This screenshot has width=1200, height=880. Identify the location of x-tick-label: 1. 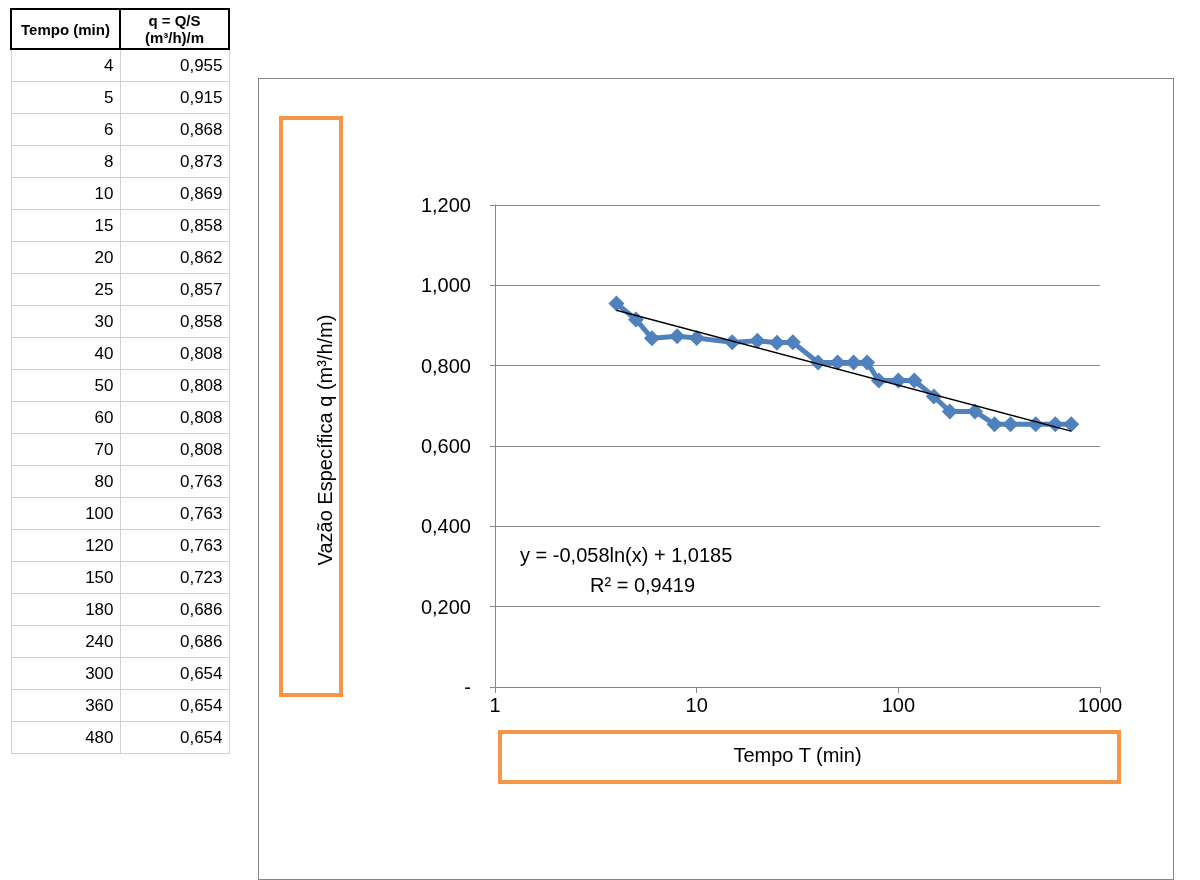
(495, 705).